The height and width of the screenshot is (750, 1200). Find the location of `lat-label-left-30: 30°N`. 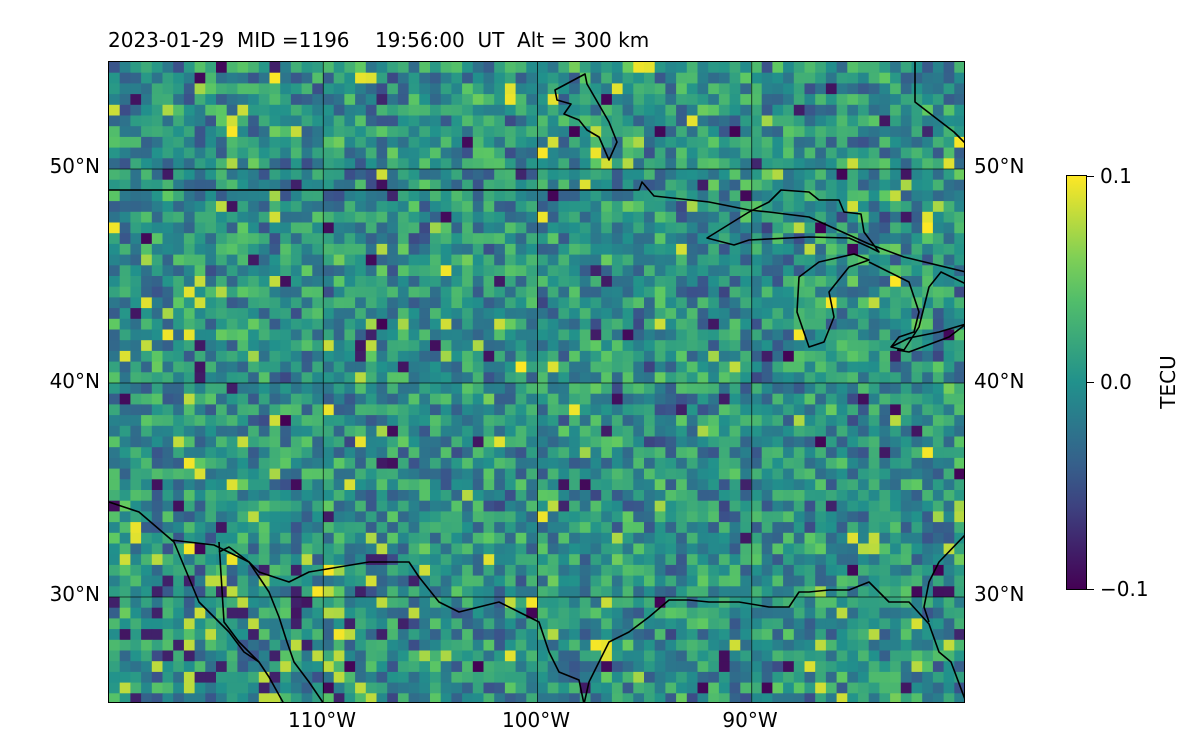

lat-label-left-30: 30°N is located at coordinates (74, 594).